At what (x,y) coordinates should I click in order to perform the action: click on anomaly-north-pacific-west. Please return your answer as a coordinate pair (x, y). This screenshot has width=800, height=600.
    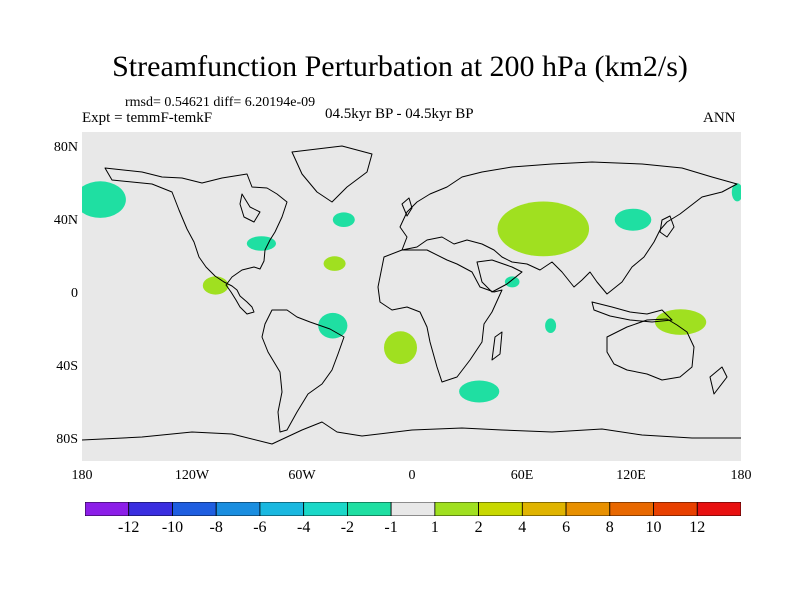
    Looking at the image, I should click on (104, 199).